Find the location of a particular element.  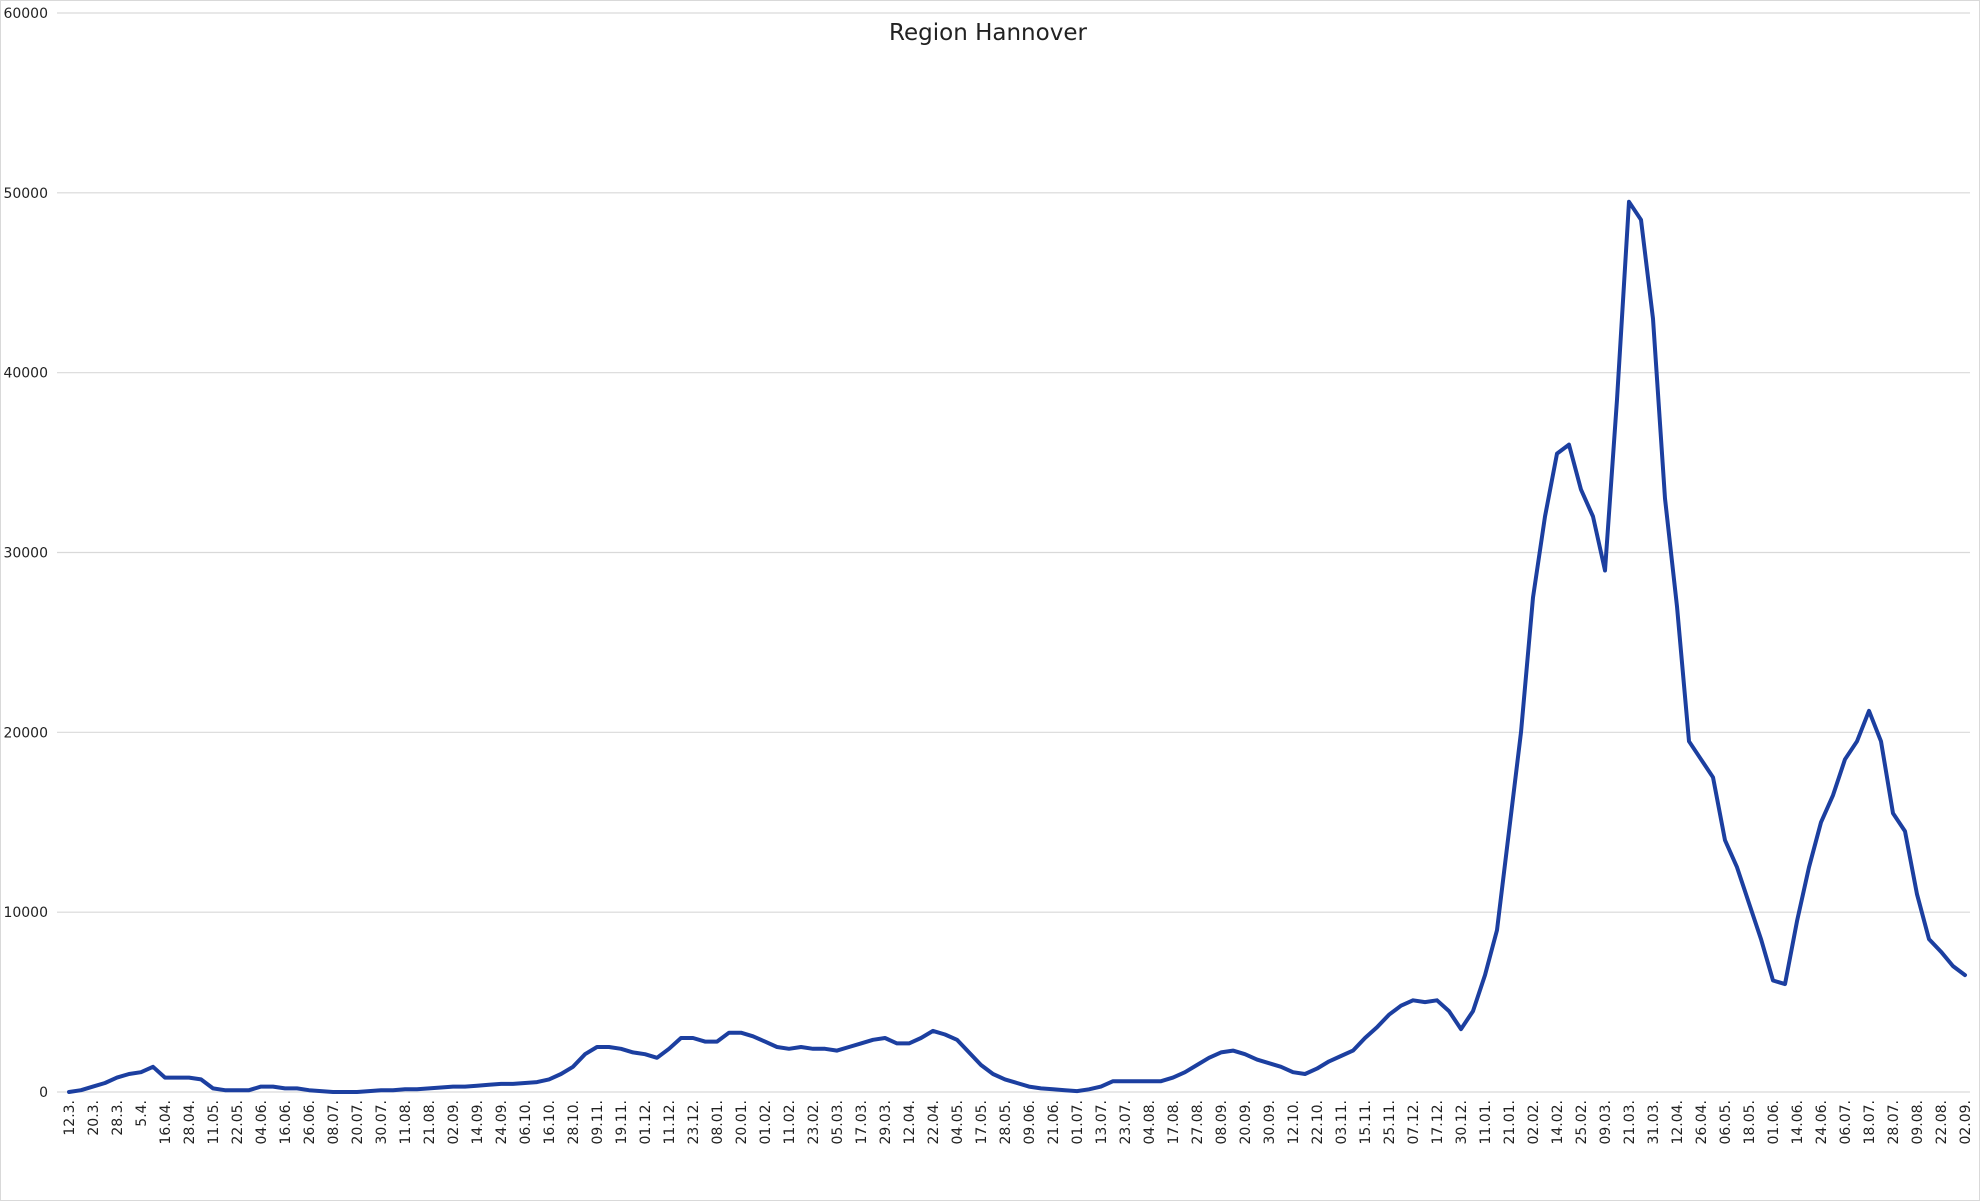

x-tick-label: 09.08. is located at coordinates (1918, 1122).